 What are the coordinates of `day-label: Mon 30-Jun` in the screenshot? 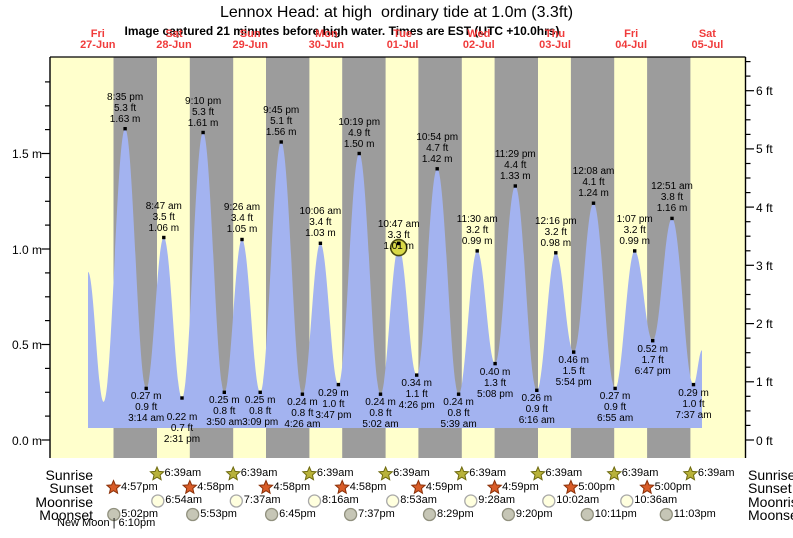 It's located at (326, 39).